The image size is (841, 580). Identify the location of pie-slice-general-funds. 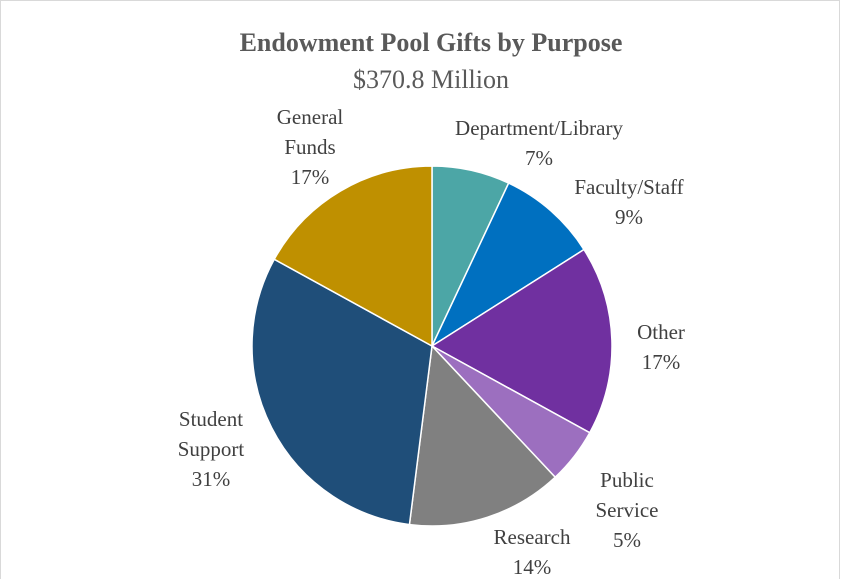
(353, 256).